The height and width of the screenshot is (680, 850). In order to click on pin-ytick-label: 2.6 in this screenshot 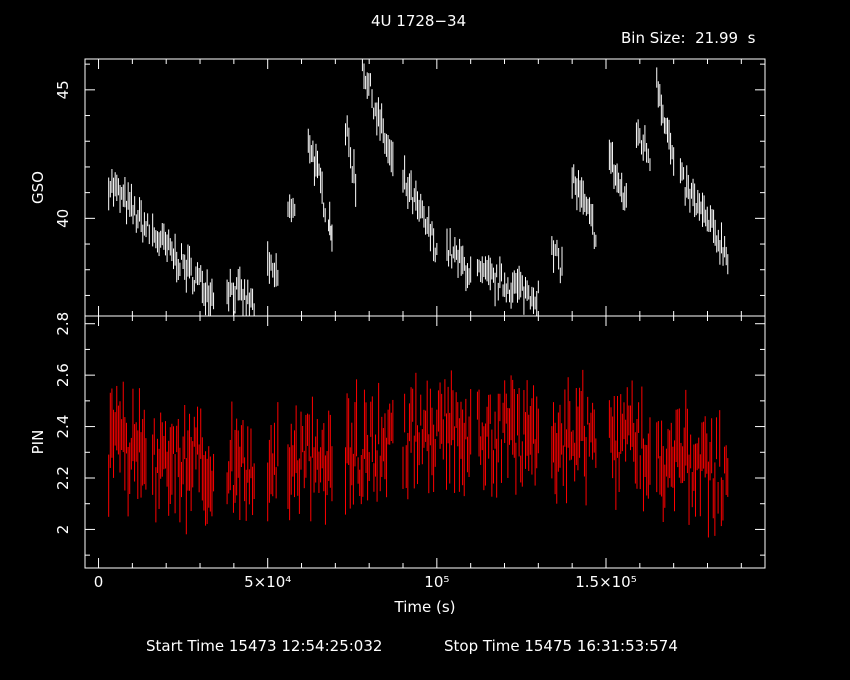, I will do `click(63, 375)`.